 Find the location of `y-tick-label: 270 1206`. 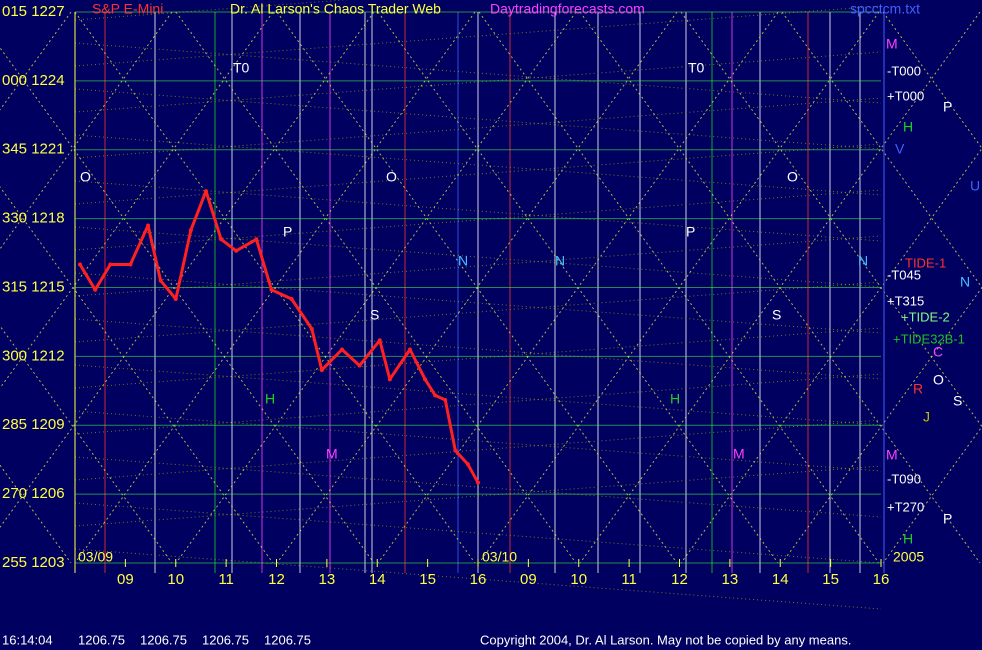

y-tick-label: 270 1206 is located at coordinates (33, 493).